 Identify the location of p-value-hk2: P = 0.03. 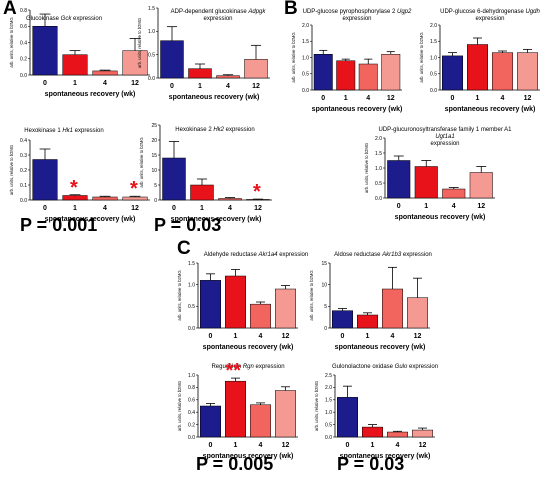
(188, 225).